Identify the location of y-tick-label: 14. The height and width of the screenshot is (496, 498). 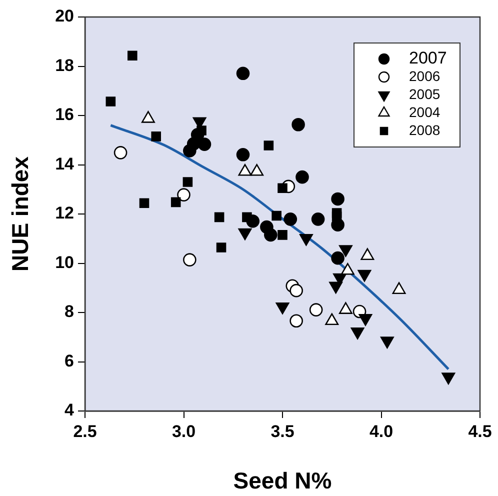
(65, 164).